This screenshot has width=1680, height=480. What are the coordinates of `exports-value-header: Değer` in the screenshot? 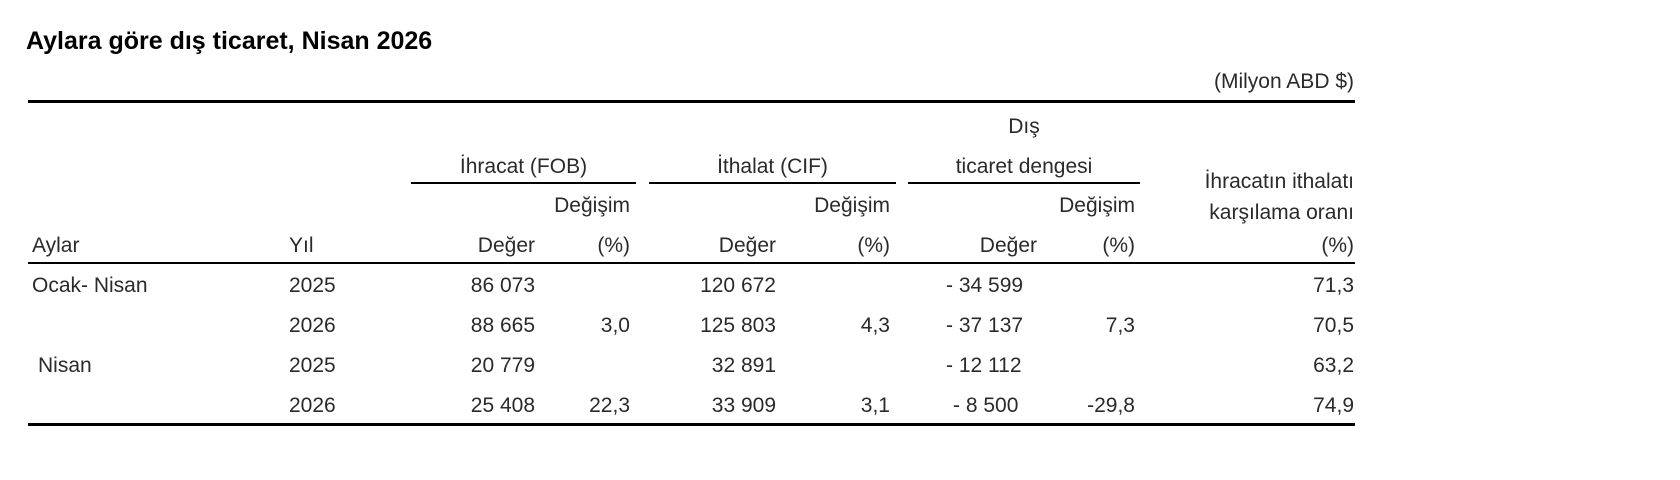 It's located at (506, 245).